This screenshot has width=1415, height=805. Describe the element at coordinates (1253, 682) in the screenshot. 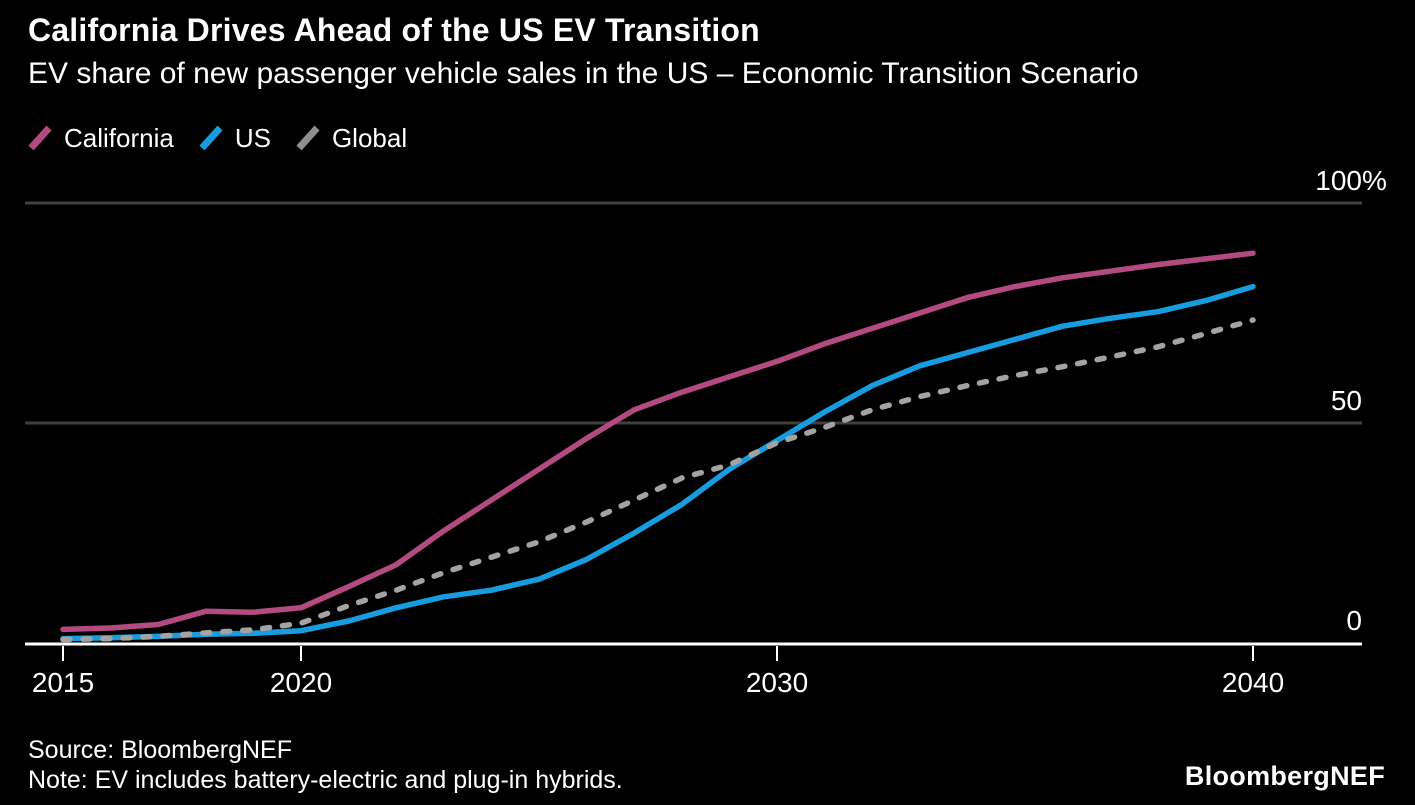

I see `x-axis-label-2040: 2040` at that location.